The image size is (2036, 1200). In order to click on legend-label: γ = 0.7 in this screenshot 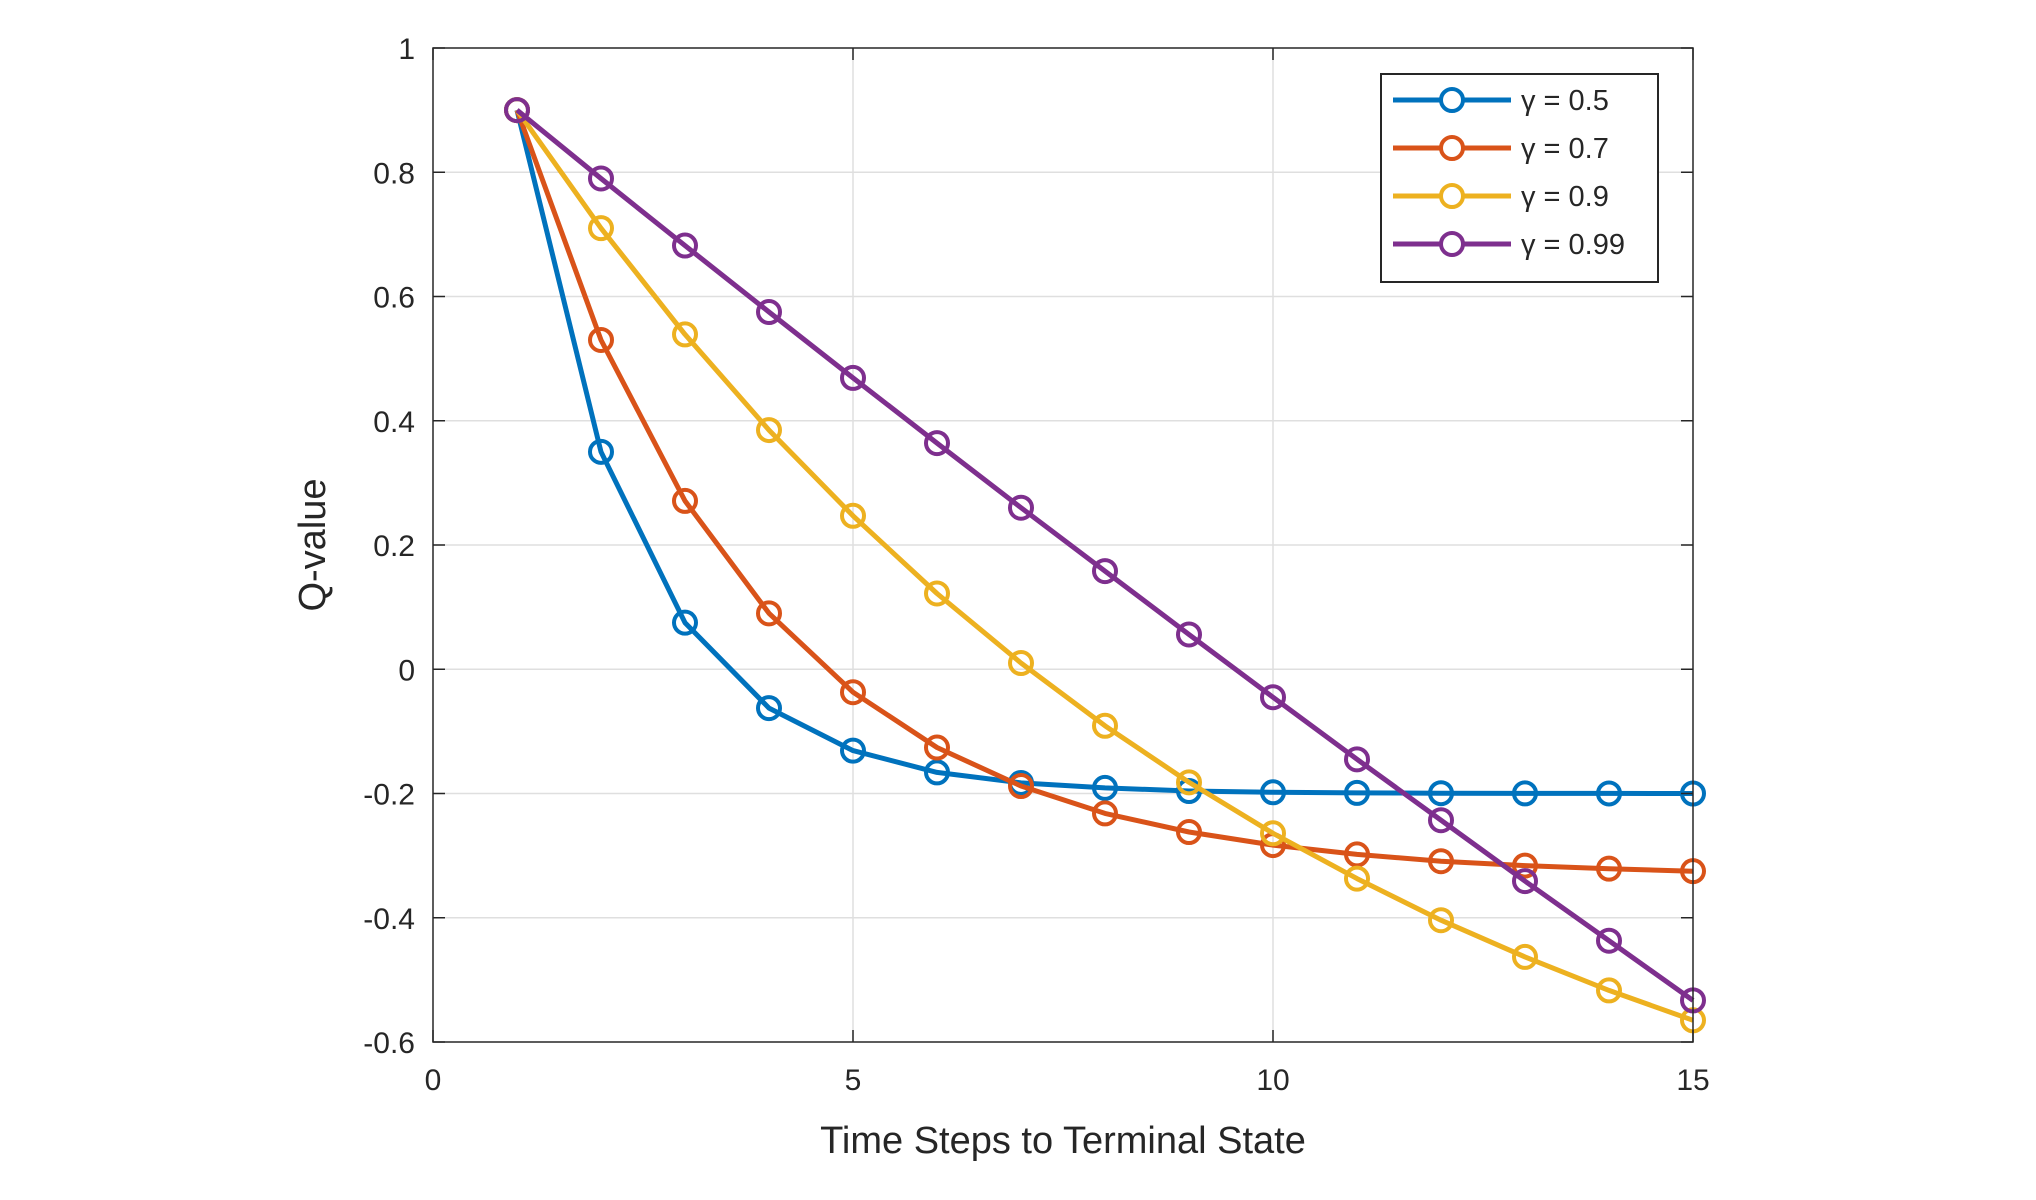, I will do `click(1565, 149)`.